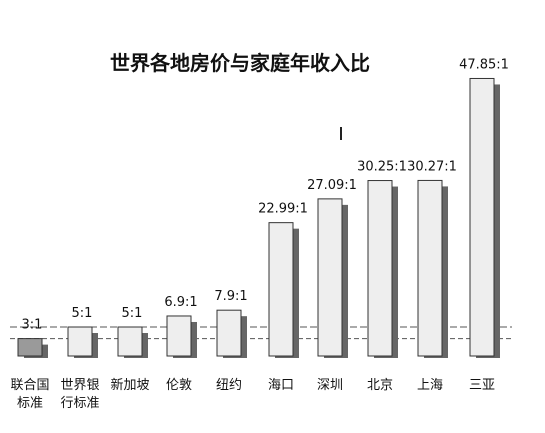  I want to click on category-label: 行标准, so click(79, 403).